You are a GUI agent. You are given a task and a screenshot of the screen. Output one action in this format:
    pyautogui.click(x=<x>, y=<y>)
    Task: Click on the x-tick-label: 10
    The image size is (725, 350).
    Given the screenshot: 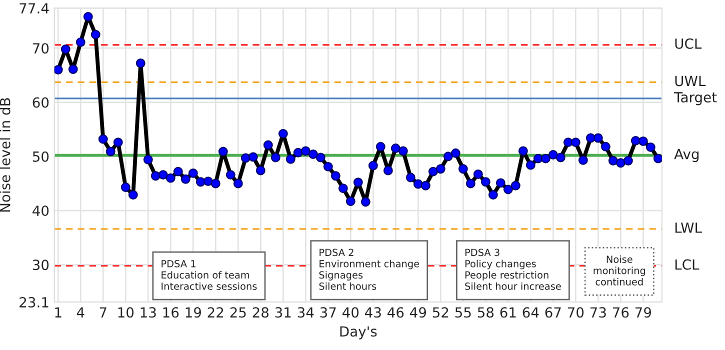 What is the action you would take?
    pyautogui.click(x=126, y=312)
    